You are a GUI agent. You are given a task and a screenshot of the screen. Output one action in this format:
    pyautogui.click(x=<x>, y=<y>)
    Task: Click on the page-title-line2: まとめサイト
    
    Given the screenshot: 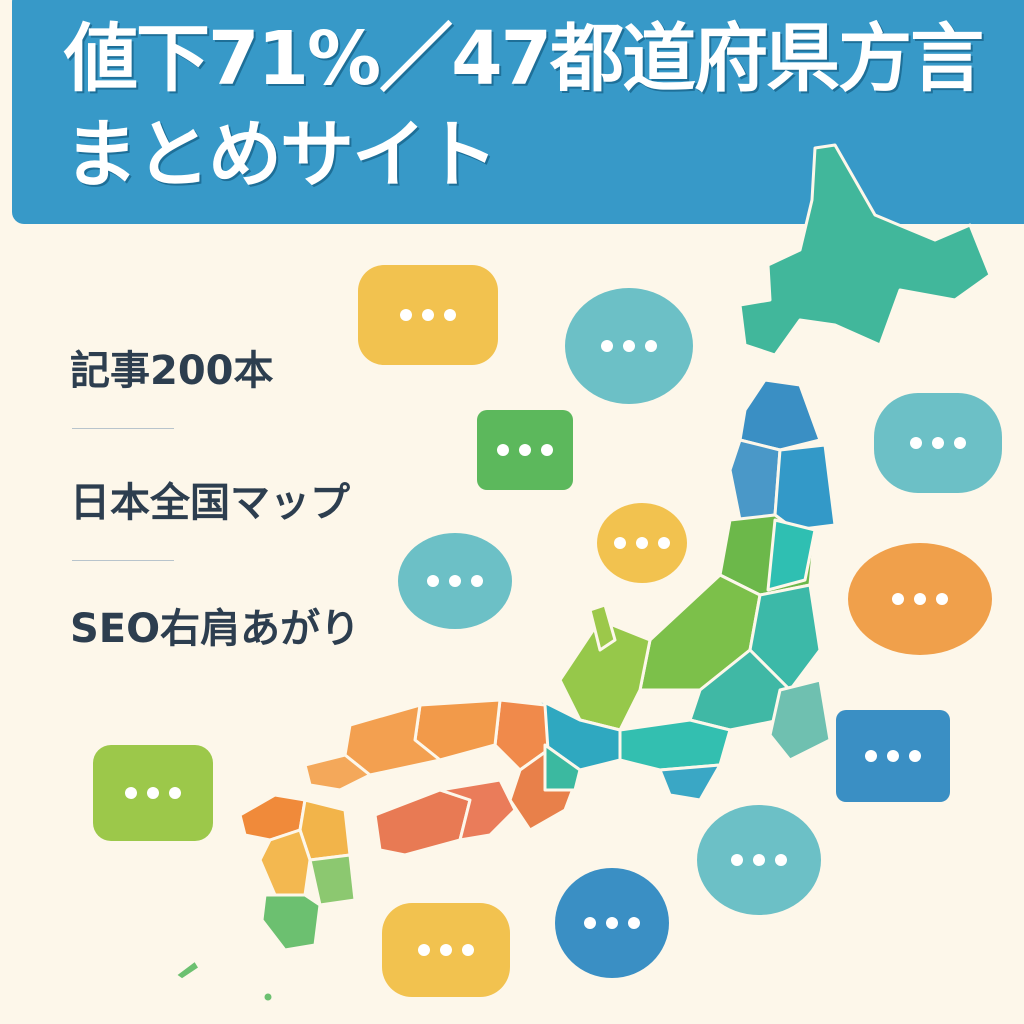 What is the action you would take?
    pyautogui.click(x=281, y=155)
    